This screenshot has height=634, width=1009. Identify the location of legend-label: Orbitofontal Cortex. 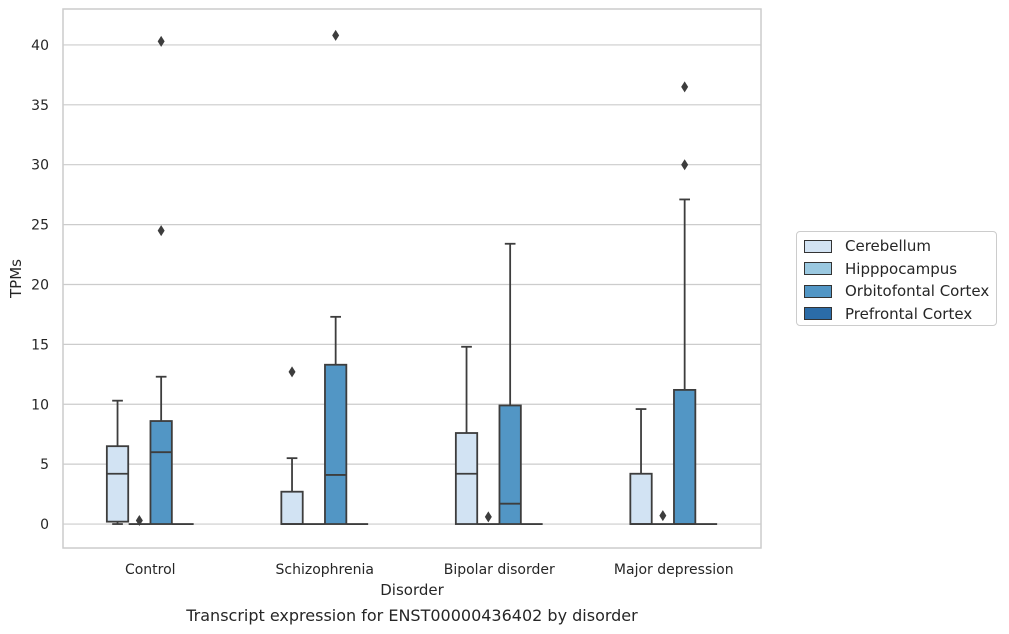
(917, 291).